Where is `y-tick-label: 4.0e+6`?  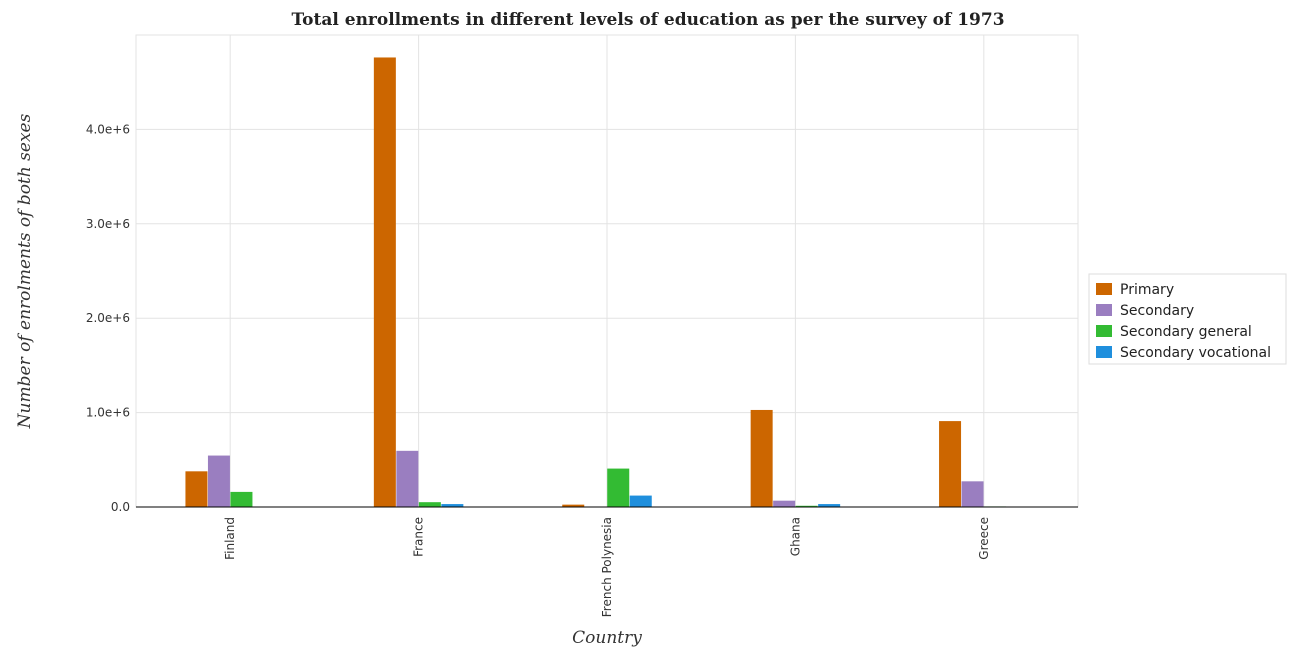 y-tick-label: 4.0e+6 is located at coordinates (108, 129).